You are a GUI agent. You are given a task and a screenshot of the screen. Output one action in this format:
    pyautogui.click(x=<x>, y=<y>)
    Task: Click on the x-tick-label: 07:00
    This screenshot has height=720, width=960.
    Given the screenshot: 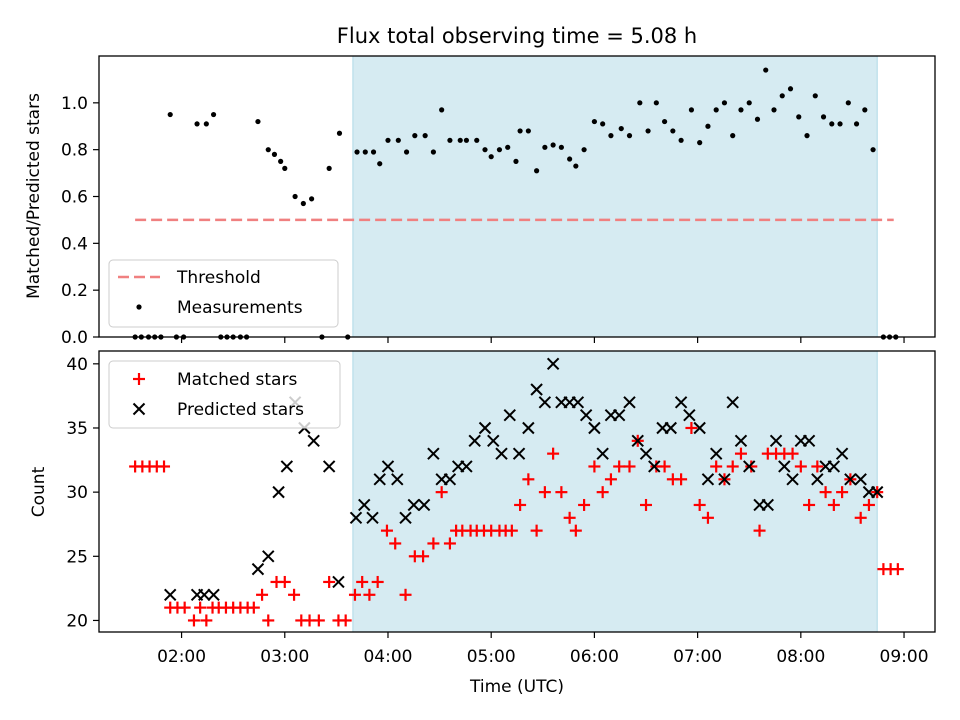 What is the action you would take?
    pyautogui.click(x=697, y=657)
    